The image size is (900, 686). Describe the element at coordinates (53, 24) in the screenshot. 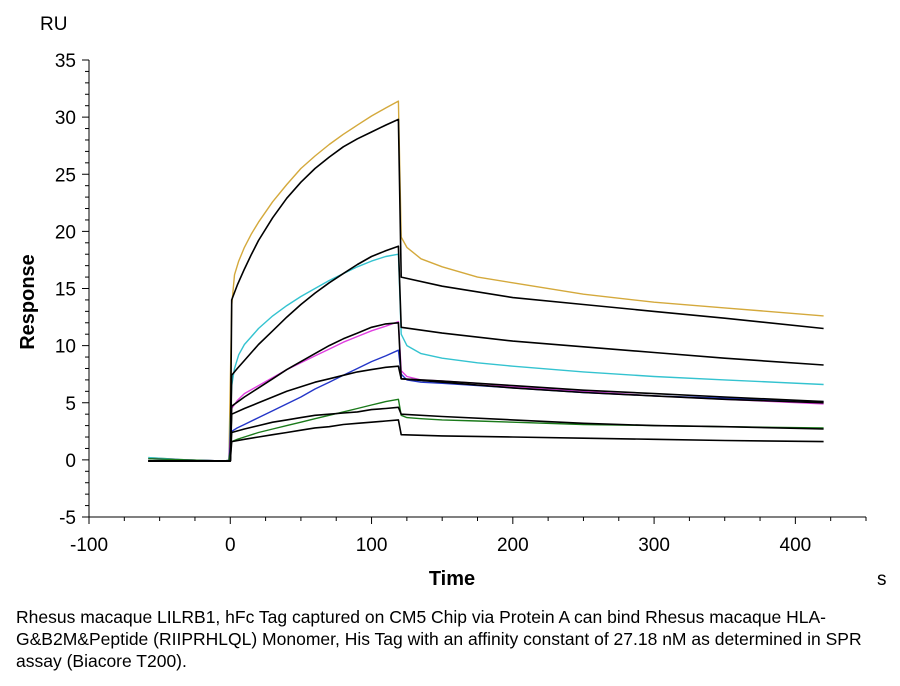

I see `y-unit-label: RU` at that location.